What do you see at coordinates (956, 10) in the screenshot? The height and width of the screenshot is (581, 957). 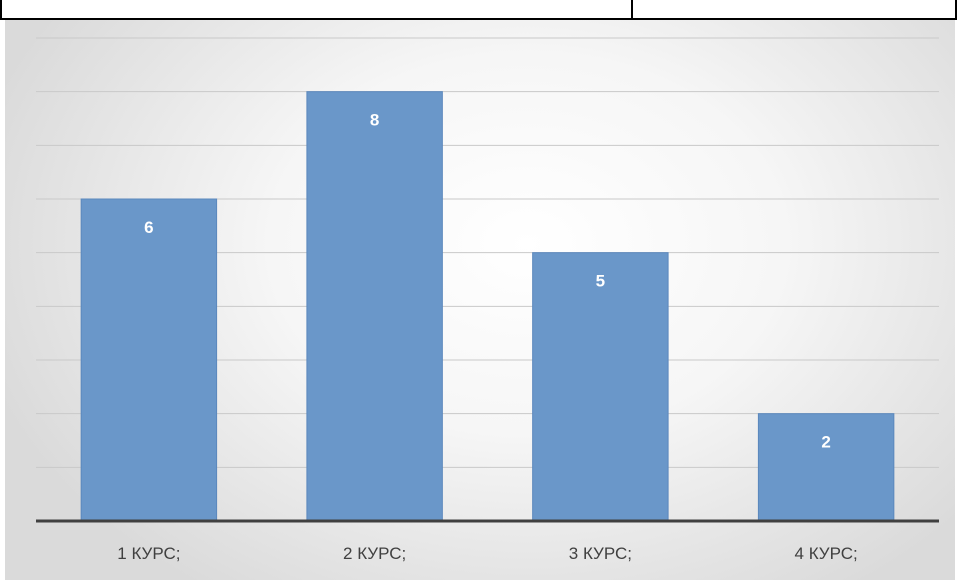 I see `table-right-border` at bounding box center [956, 10].